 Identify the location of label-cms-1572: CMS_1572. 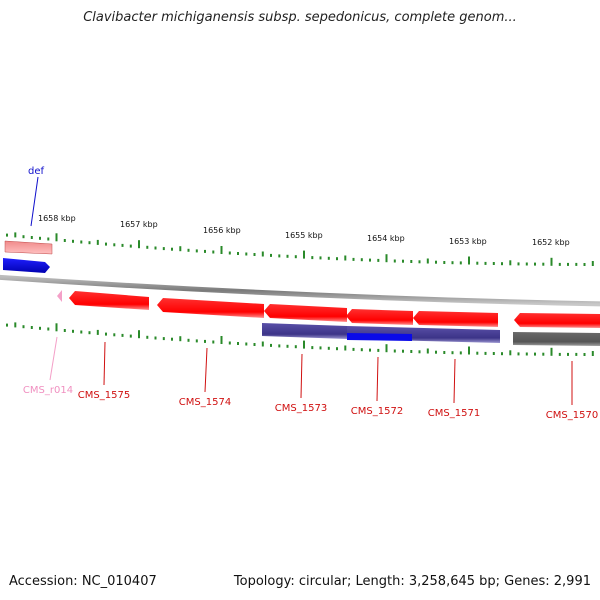
(377, 411).